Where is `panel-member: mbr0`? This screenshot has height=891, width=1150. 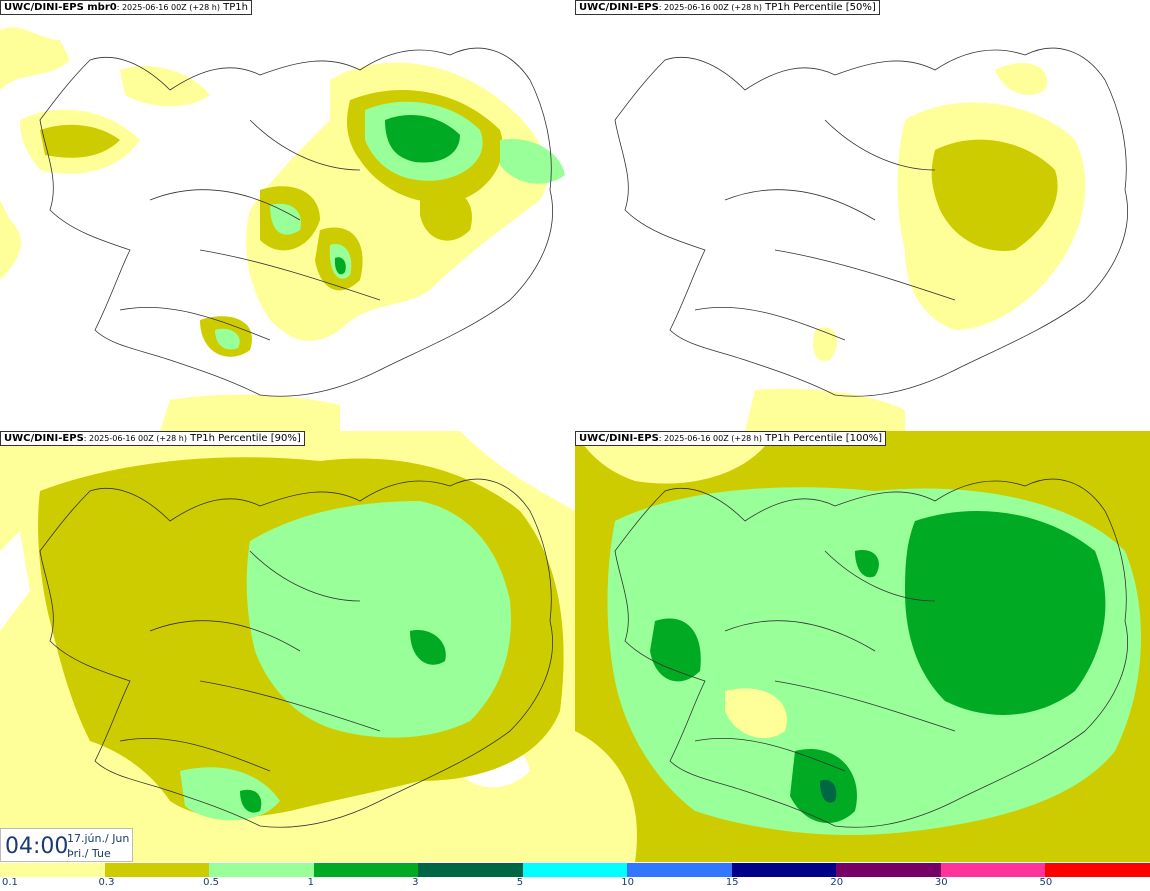 panel-member: mbr0 is located at coordinates (100, 7).